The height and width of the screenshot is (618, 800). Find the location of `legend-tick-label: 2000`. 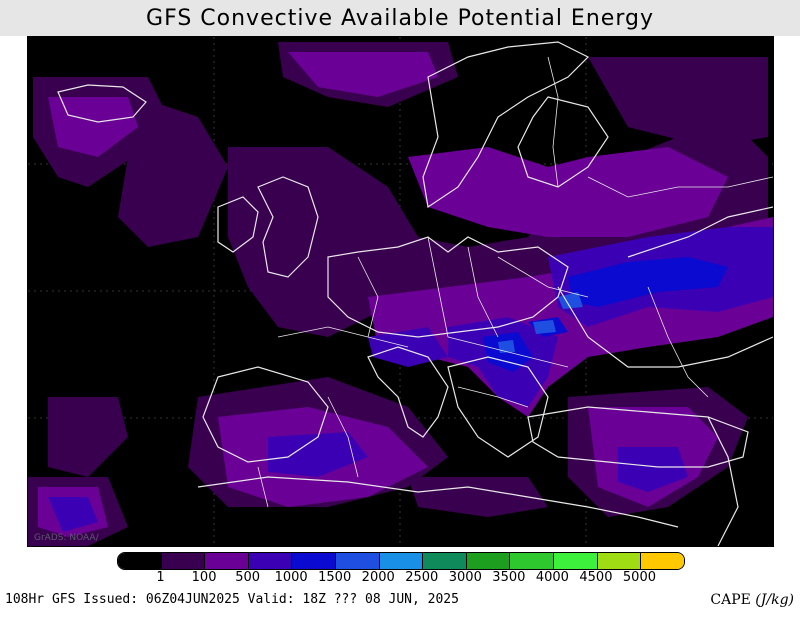

legend-tick-label: 2000 is located at coordinates (378, 577).